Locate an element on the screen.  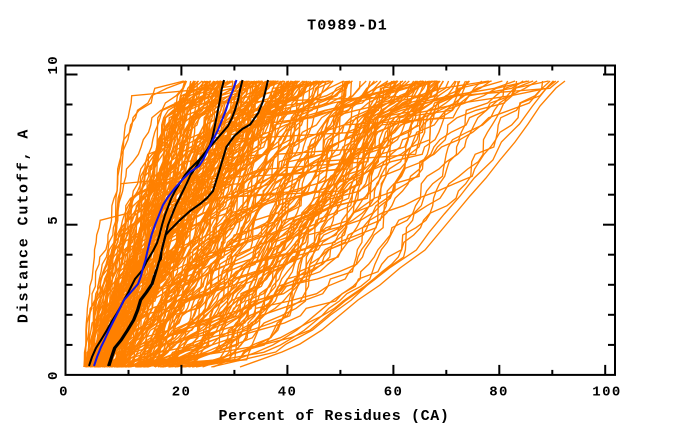
svg-text: 5 is located at coordinates (54, 220).